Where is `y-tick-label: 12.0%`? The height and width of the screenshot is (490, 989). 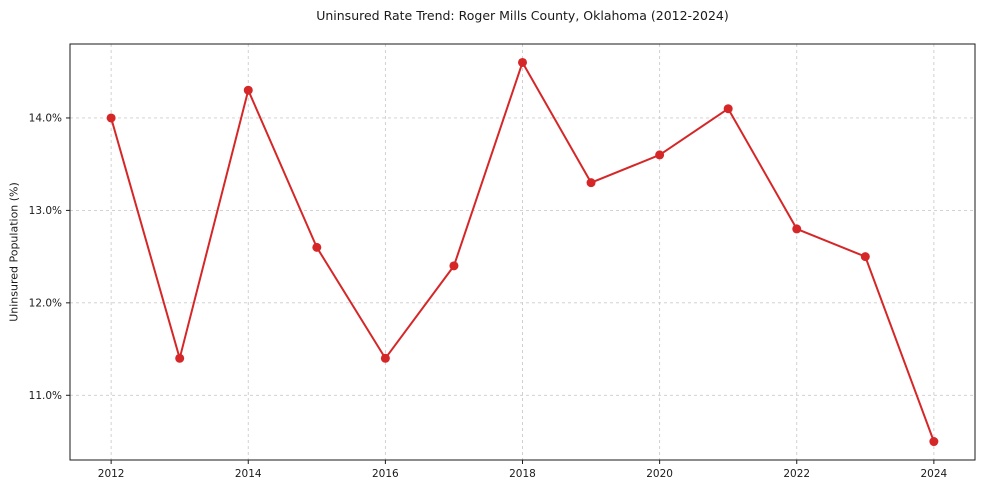
y-tick-label: 12.0% is located at coordinates (45, 303).